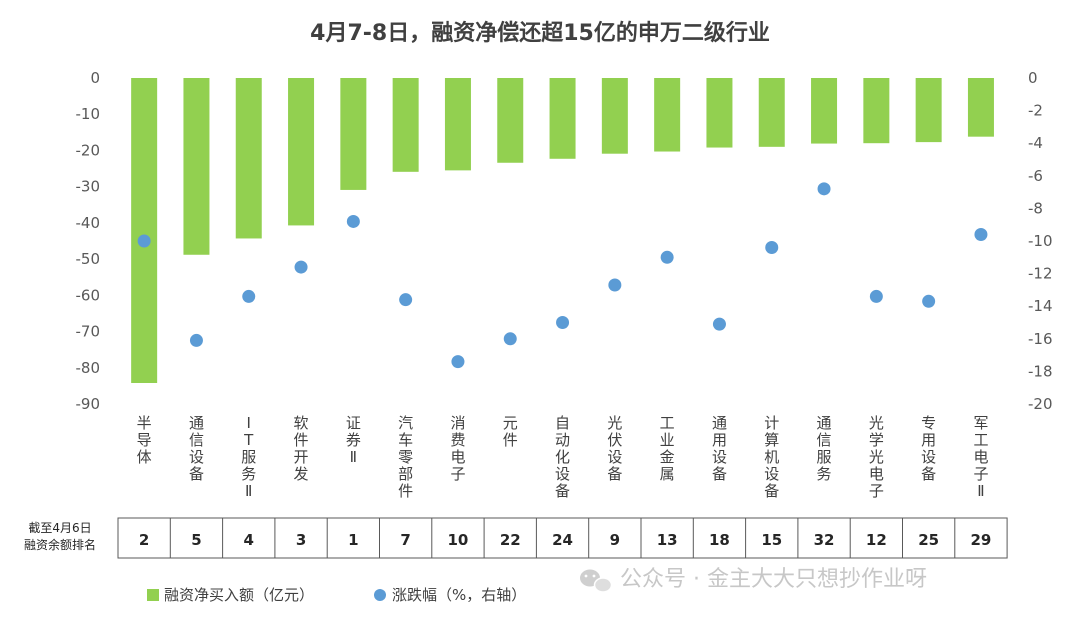 The image size is (1080, 625). What do you see at coordinates (1040, 274) in the screenshot?
I see `right-tick-label: -12` at bounding box center [1040, 274].